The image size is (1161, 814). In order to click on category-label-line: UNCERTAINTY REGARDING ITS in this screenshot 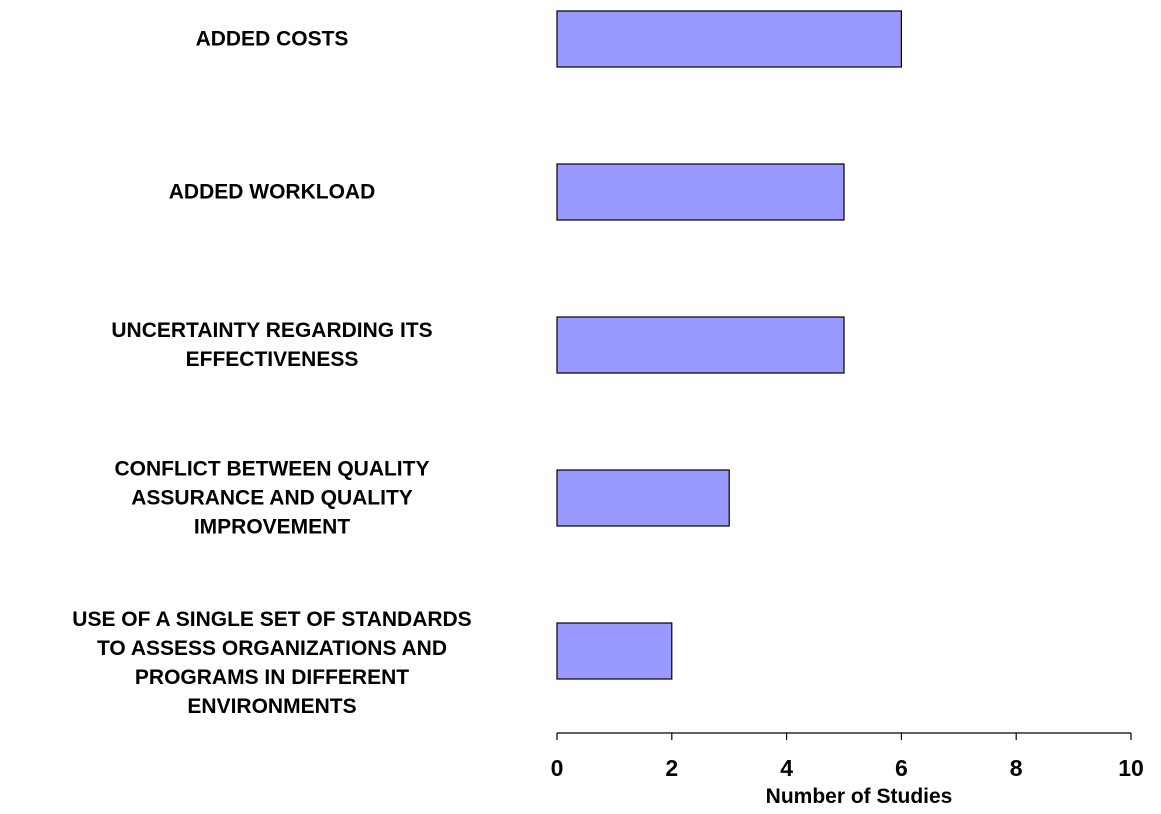, I will do `click(272, 330)`.